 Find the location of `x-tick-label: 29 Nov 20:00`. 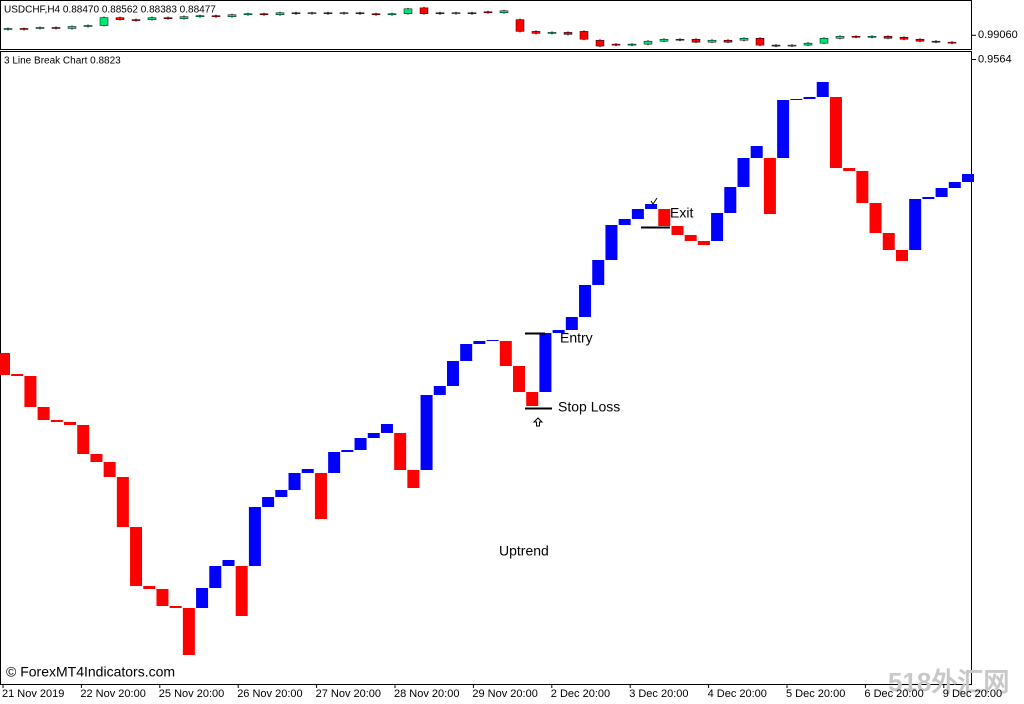

x-tick-label: 29 Nov 20:00 is located at coordinates (504, 694).